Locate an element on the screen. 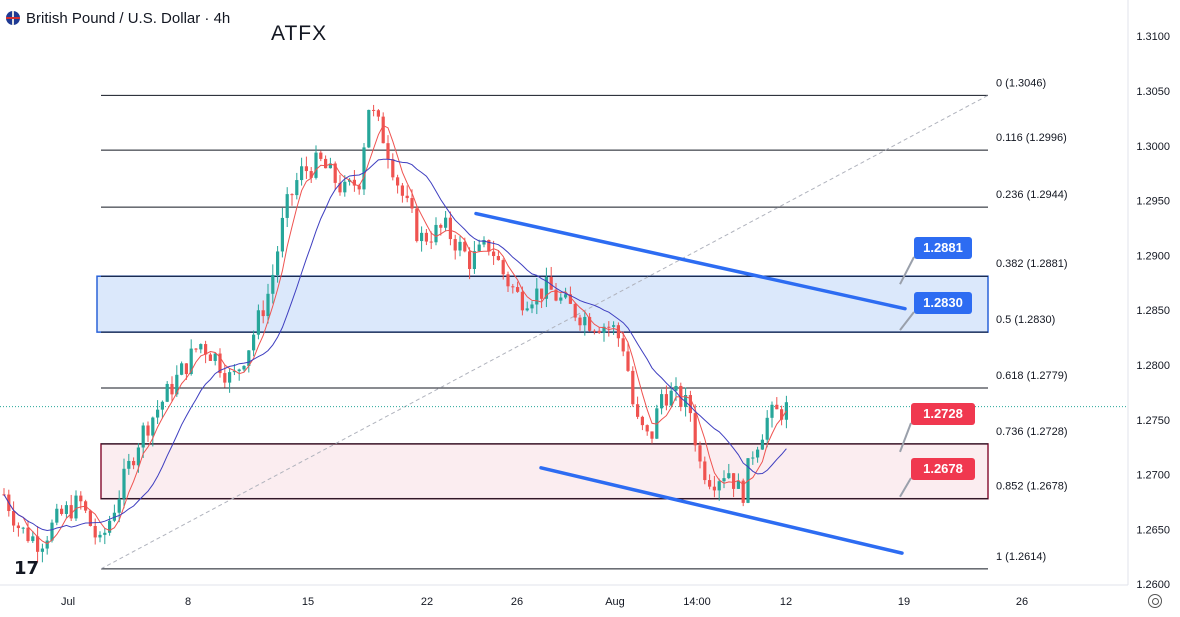 The image size is (1180, 617). gear-icon is located at coordinates (1155, 601).